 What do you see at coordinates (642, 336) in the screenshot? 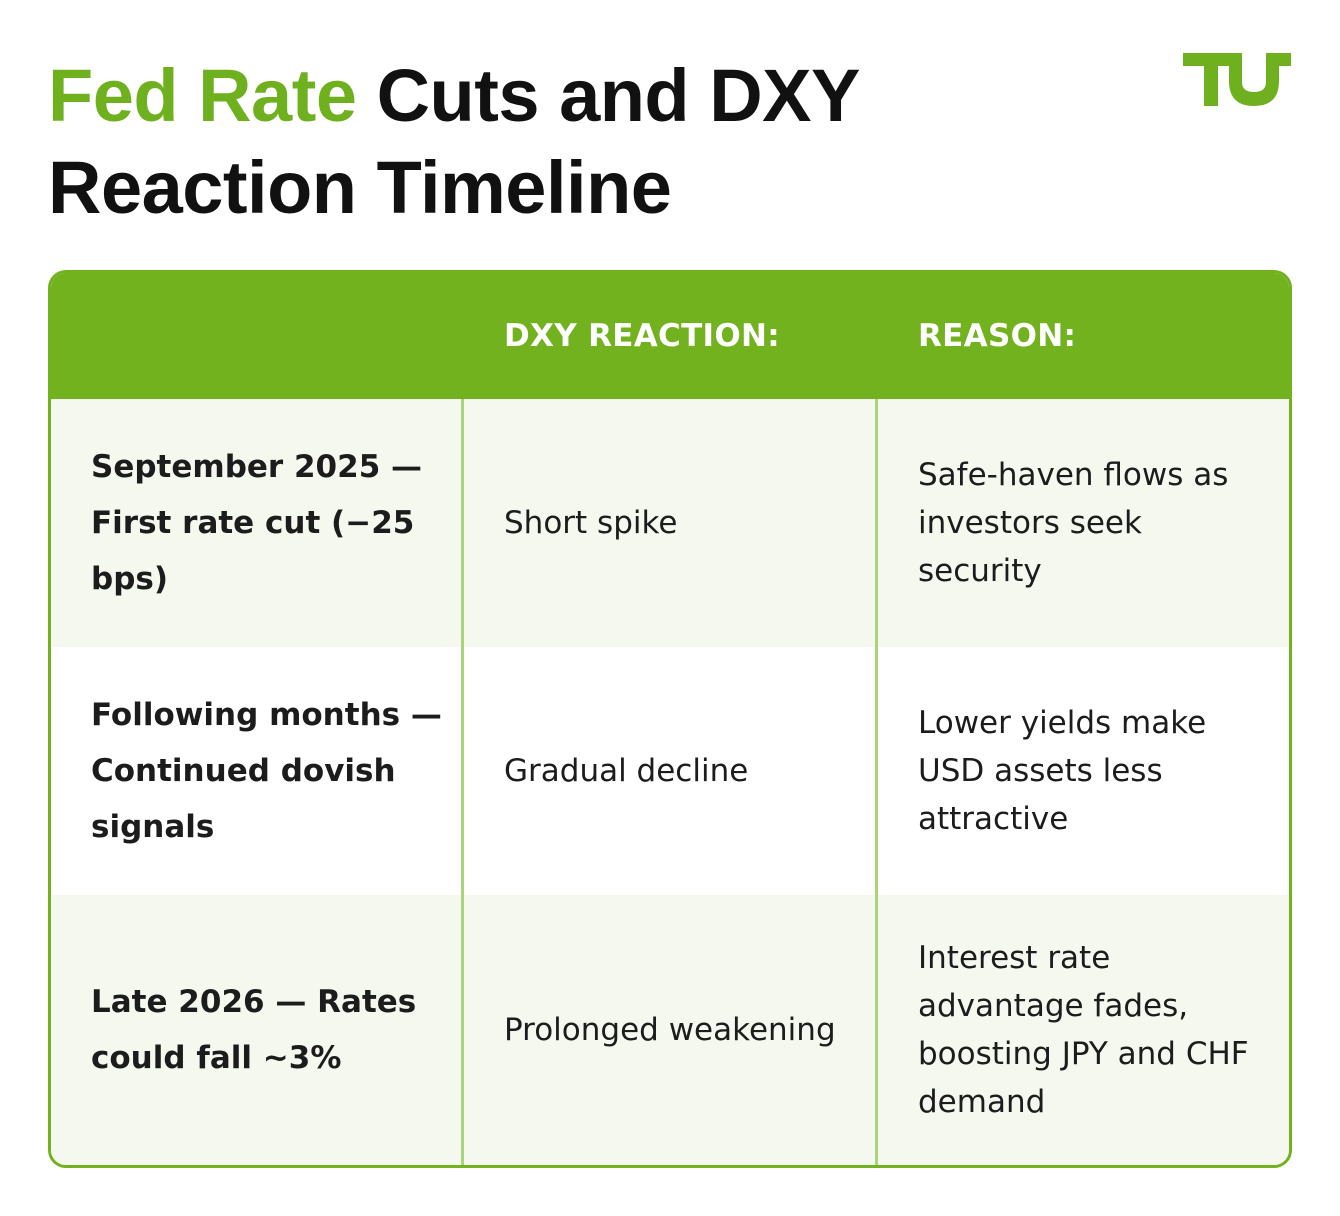
I see `header-dxy-reaction: DXY REACTION:` at bounding box center [642, 336].